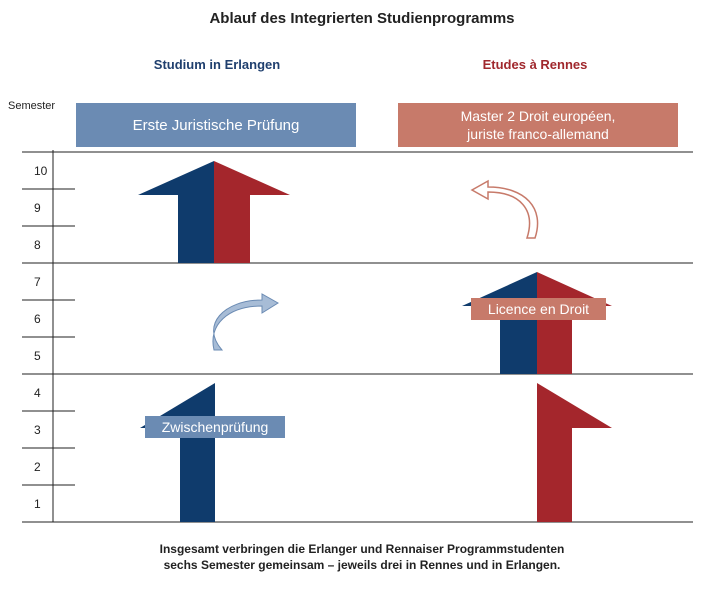  Describe the element at coordinates (37, 319) in the screenshot. I see `semester-6: 6` at that location.